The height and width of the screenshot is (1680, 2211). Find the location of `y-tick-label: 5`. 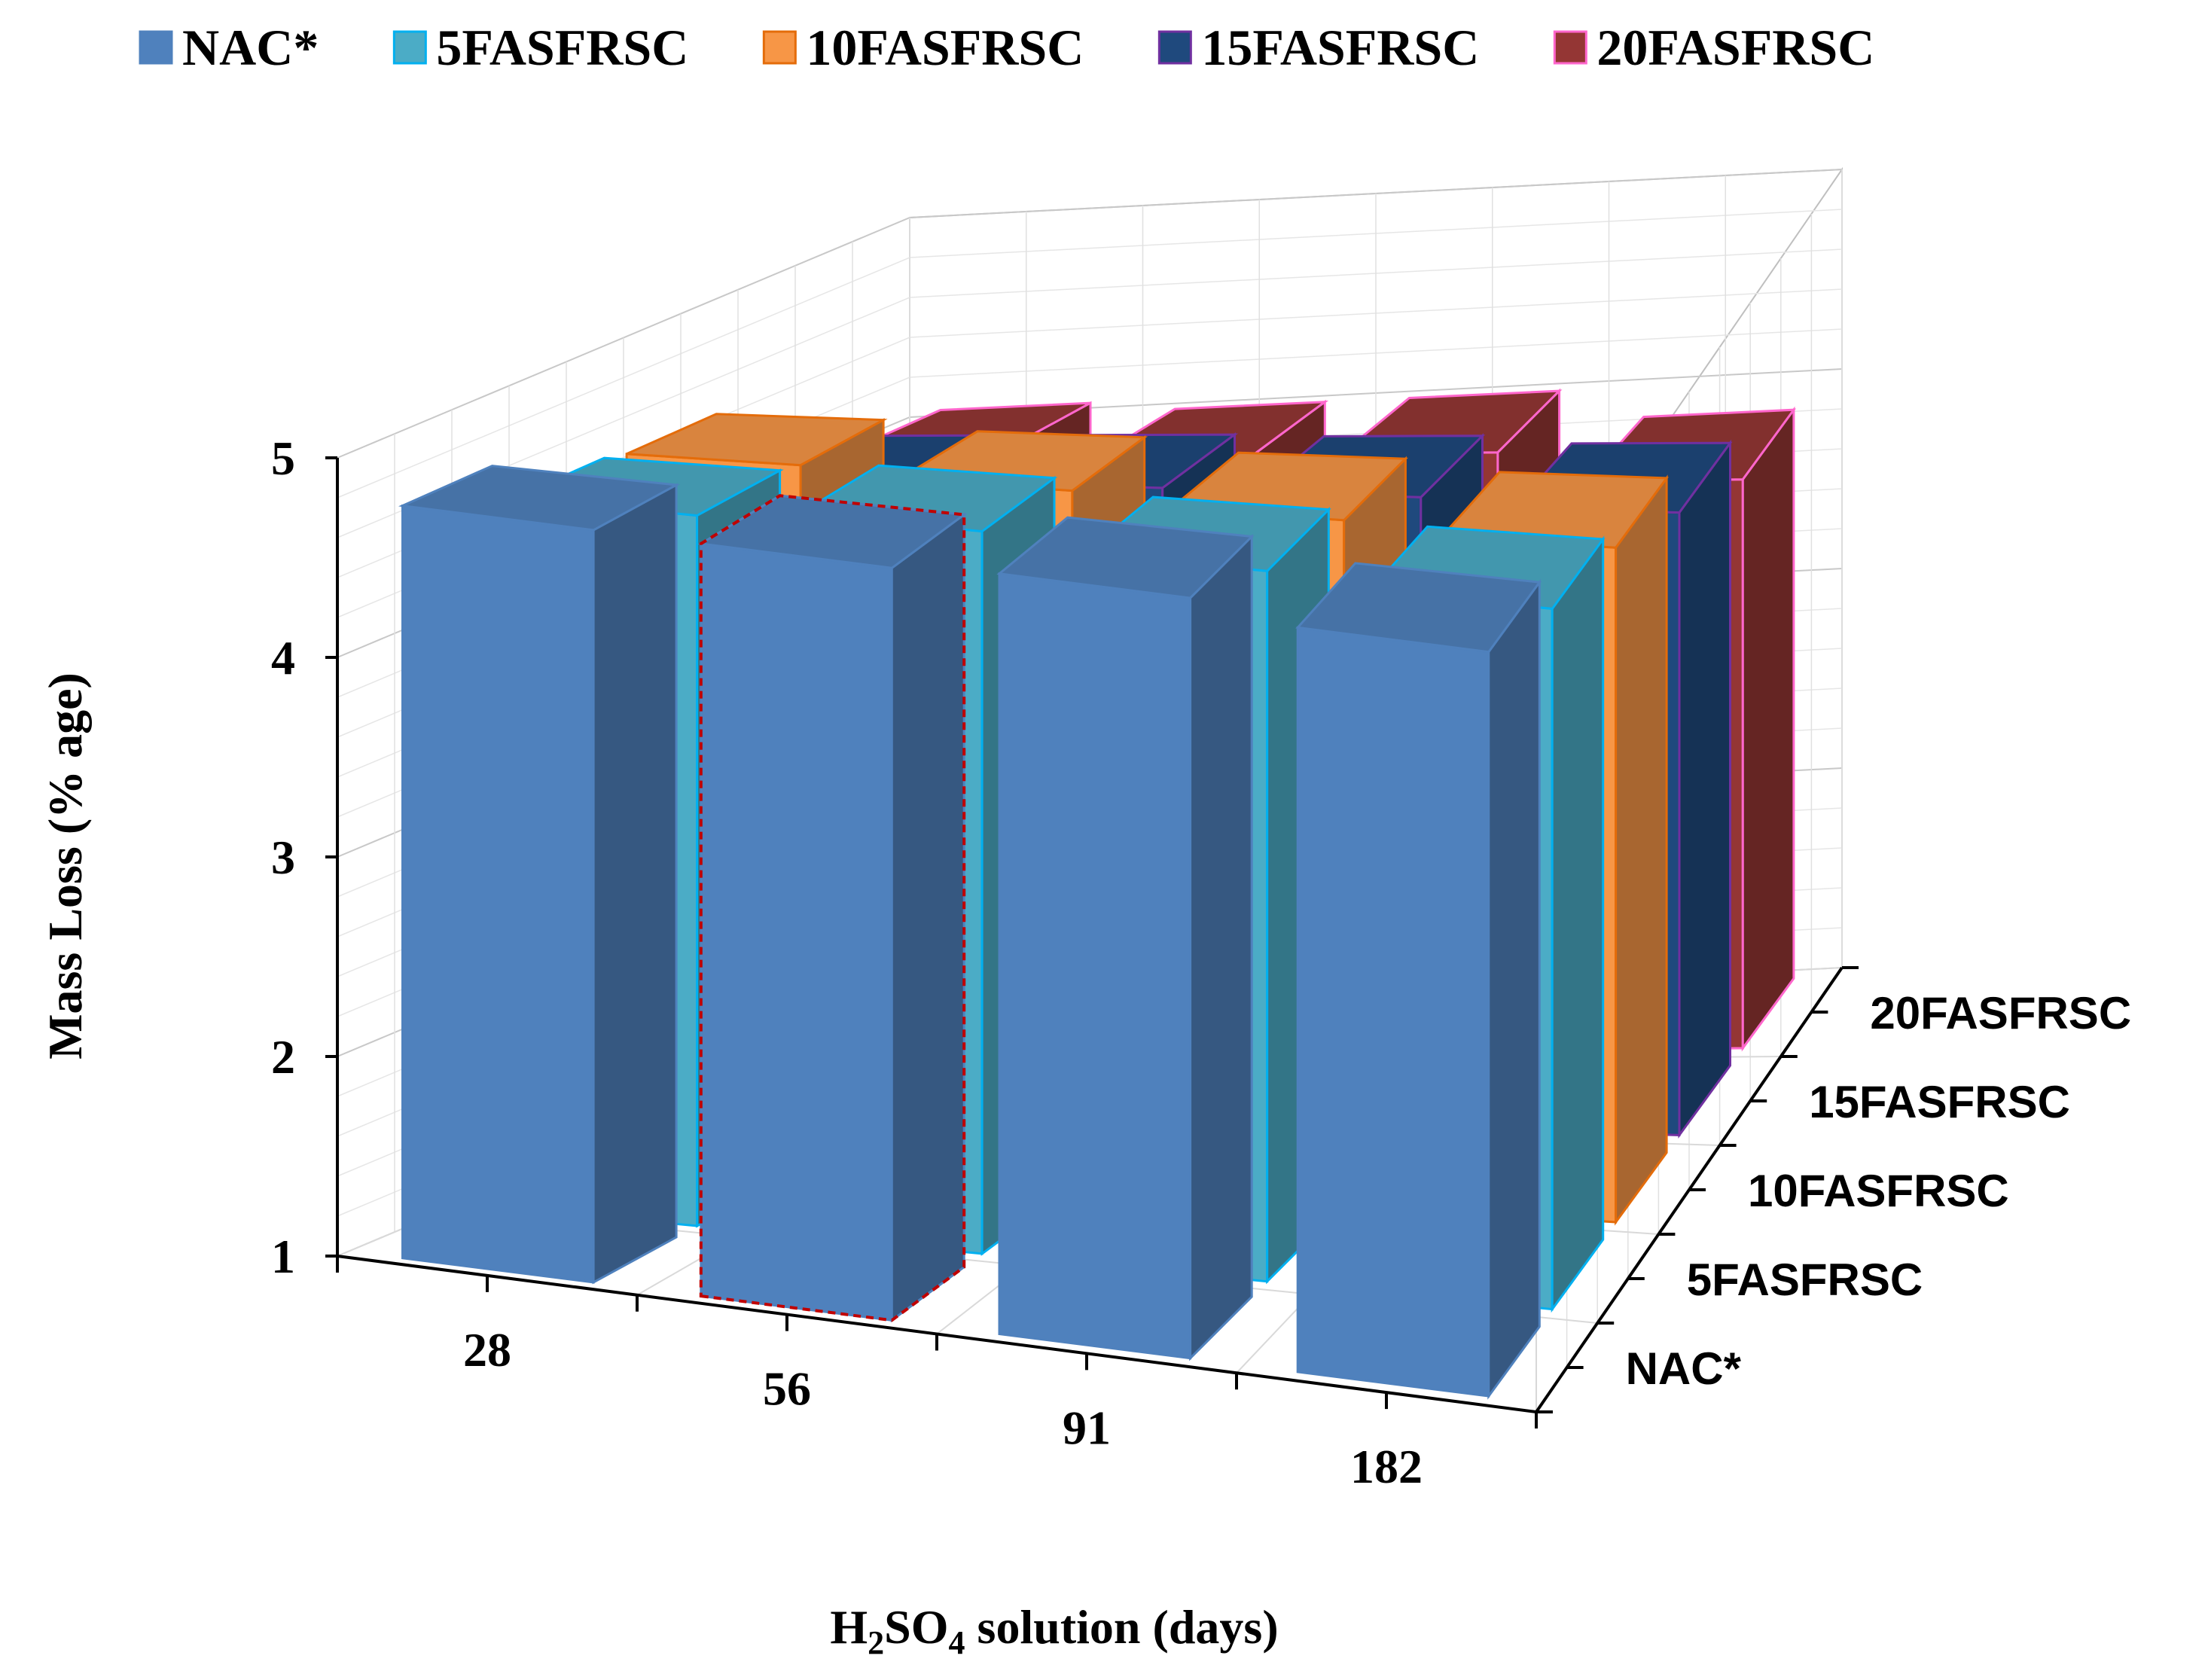

y-tick-label: 5 is located at coordinates (283, 458).